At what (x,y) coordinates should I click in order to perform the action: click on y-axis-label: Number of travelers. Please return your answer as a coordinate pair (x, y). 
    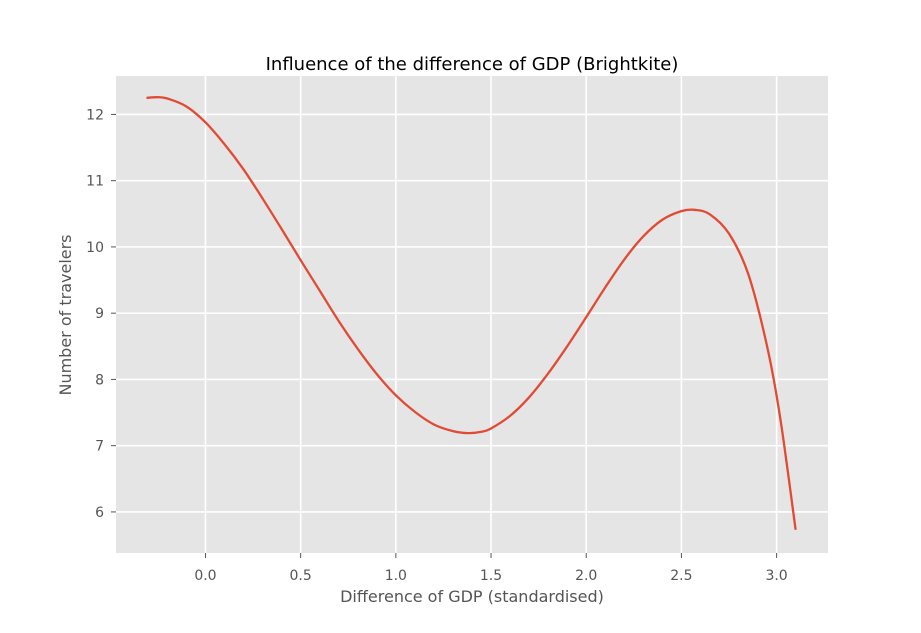
    Looking at the image, I should click on (65, 314).